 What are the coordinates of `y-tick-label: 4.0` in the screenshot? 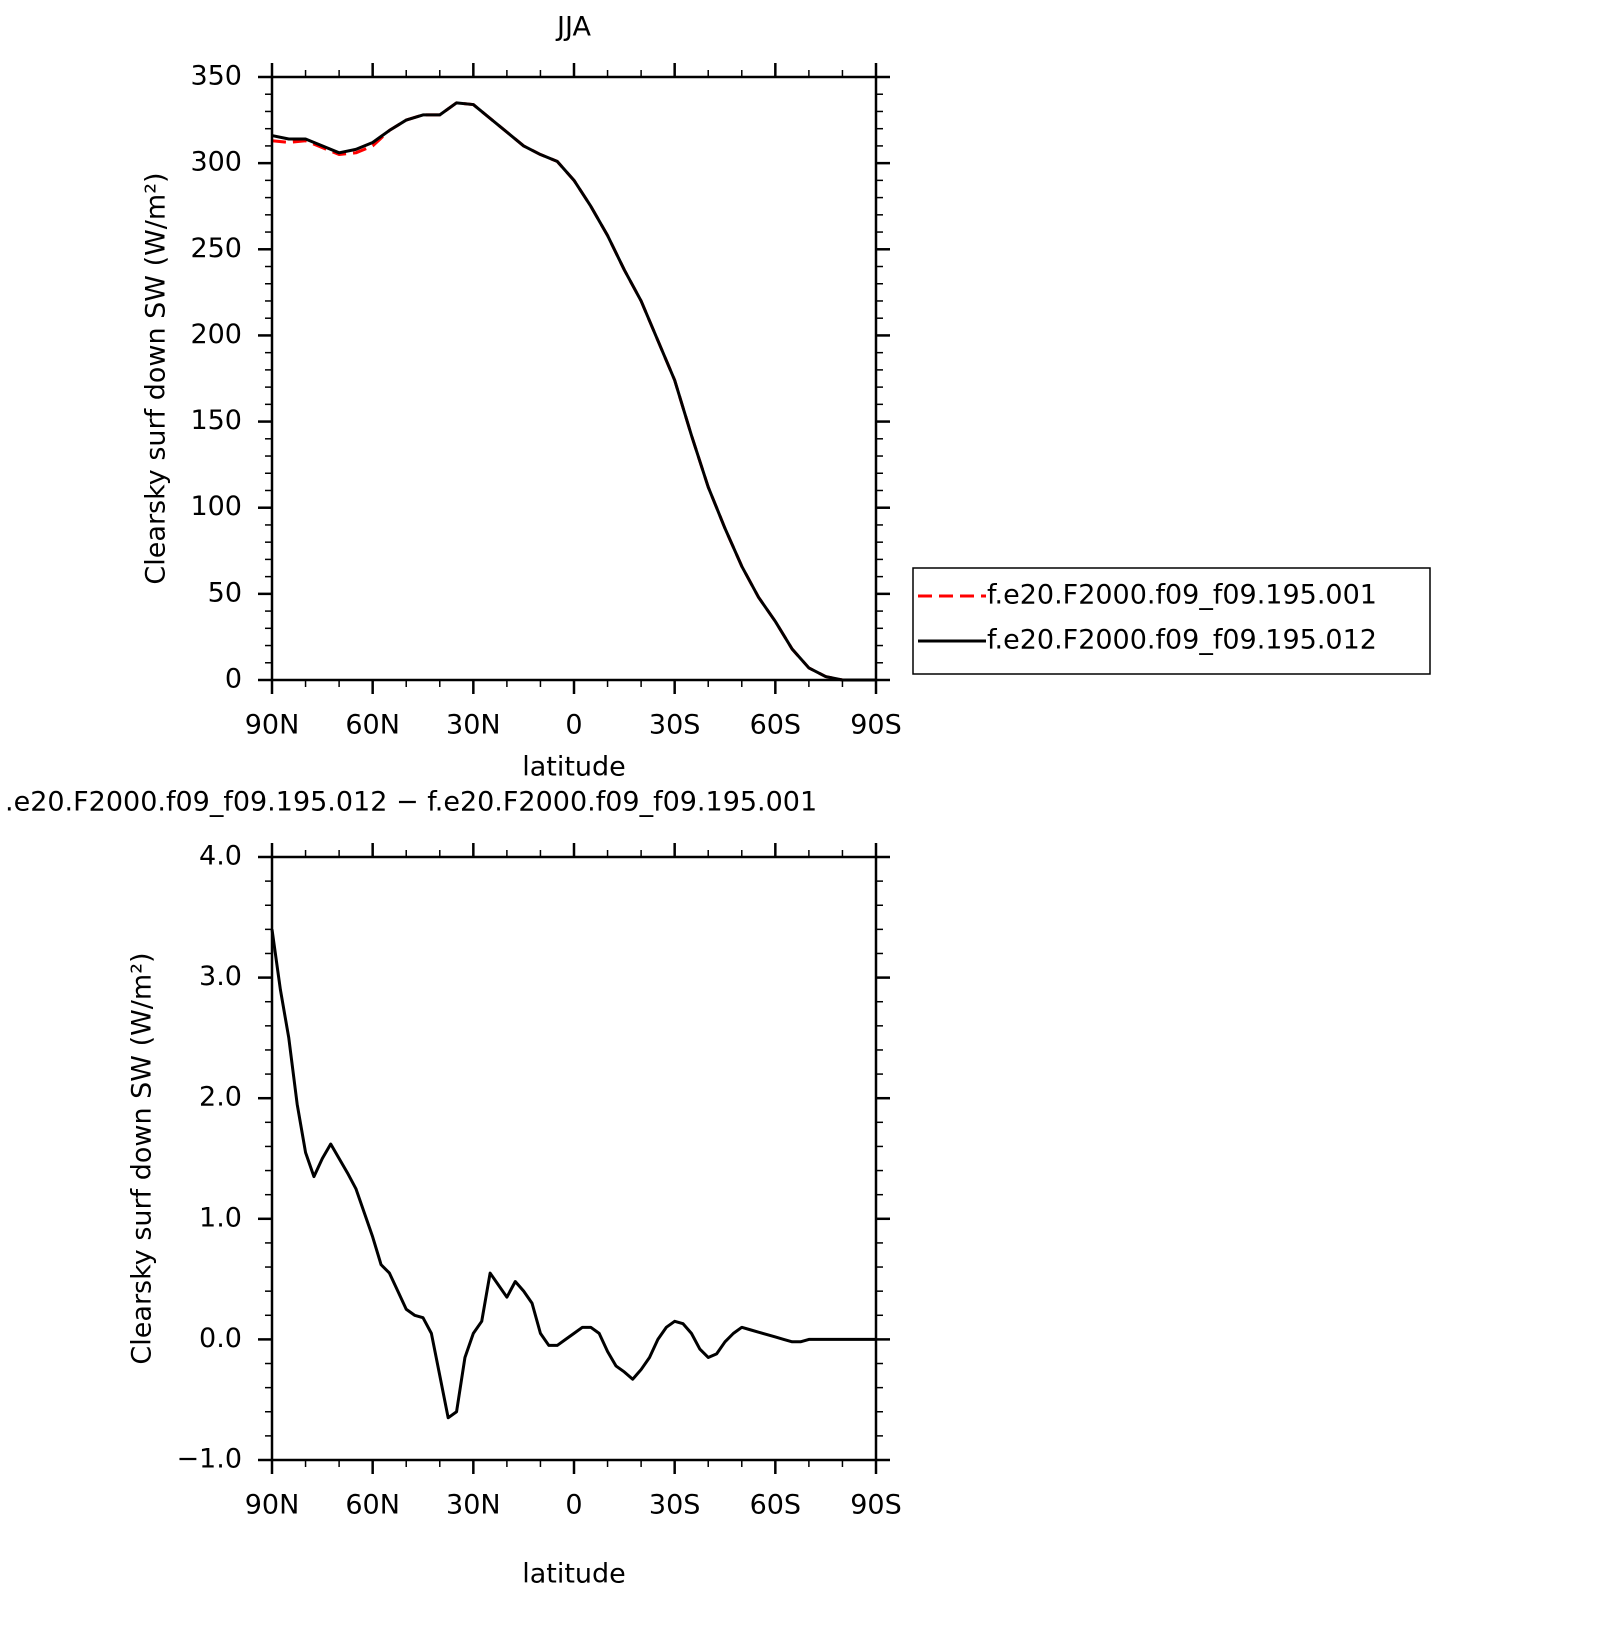 It's located at (220, 856).